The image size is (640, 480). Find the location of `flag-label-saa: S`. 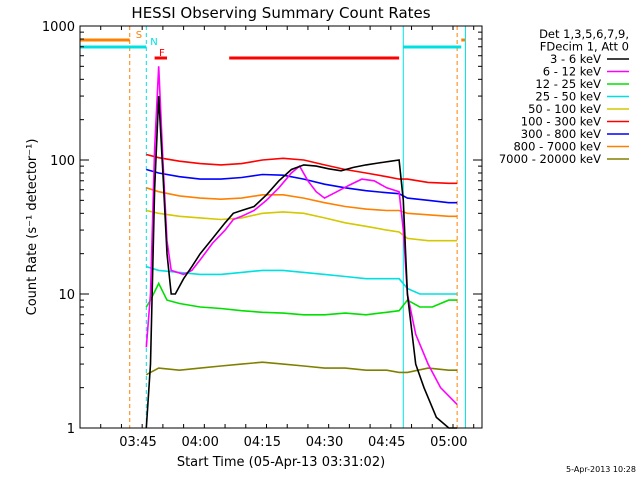

flag-label-saa: S is located at coordinates (139, 35).